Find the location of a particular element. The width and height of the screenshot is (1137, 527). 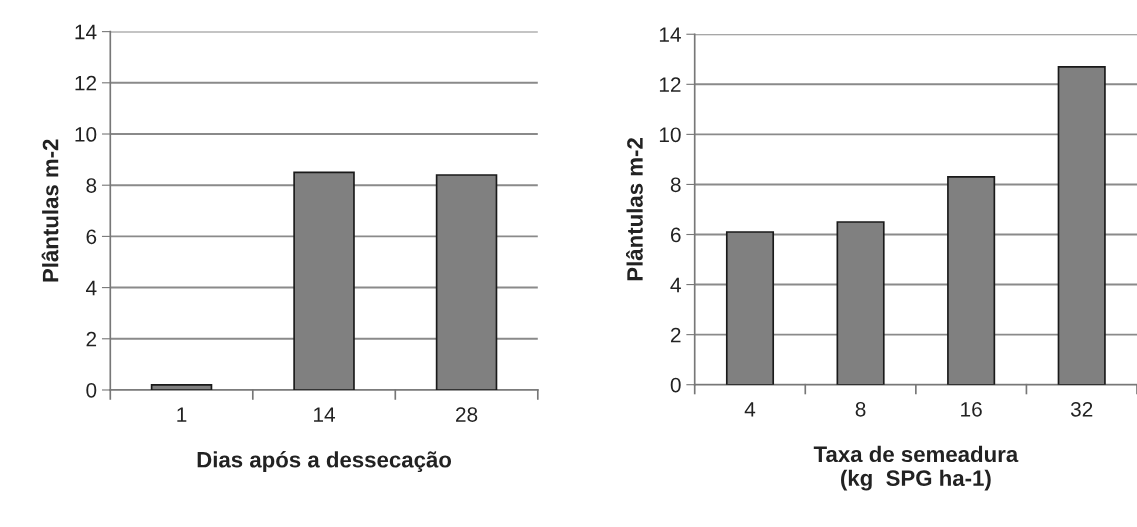

x-tick-label: 16 is located at coordinates (971, 409).